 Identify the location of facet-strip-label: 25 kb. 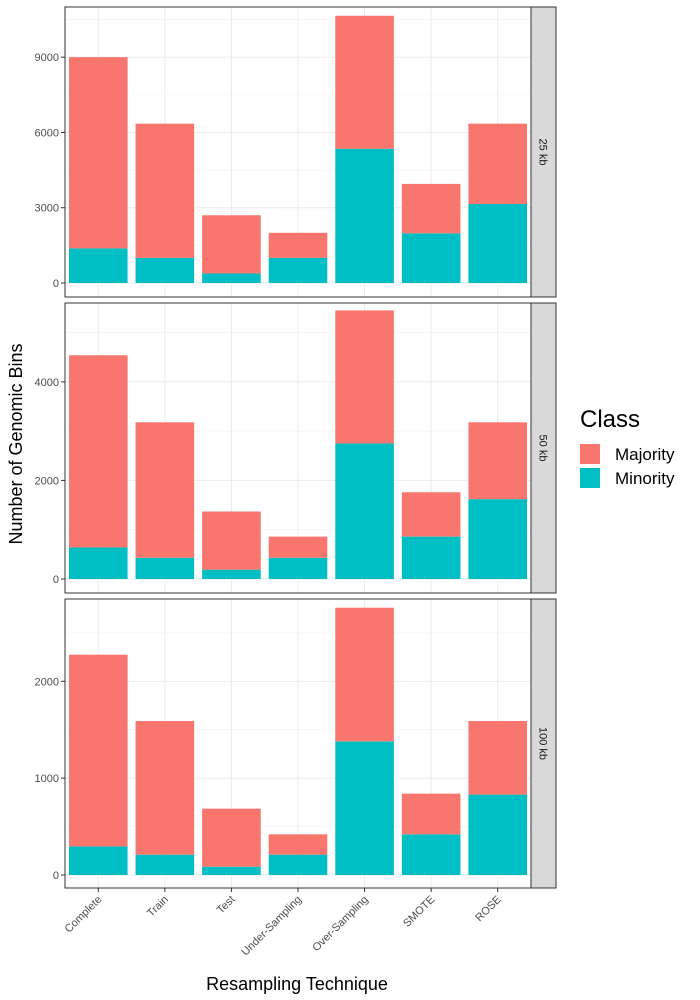
(543, 152).